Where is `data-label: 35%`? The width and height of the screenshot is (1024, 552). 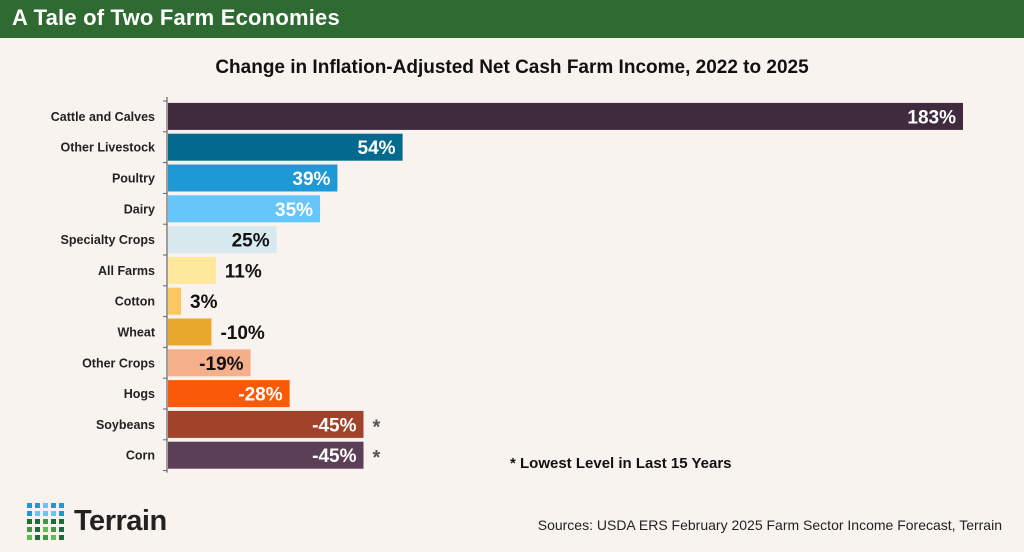 data-label: 35% is located at coordinates (294, 210).